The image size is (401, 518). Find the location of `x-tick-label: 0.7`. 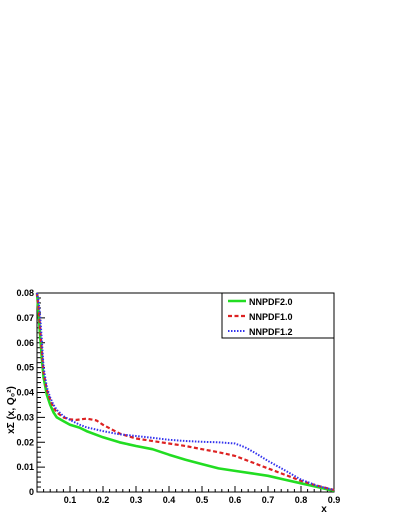

x-tick-label: 0.7 is located at coordinates (268, 500).